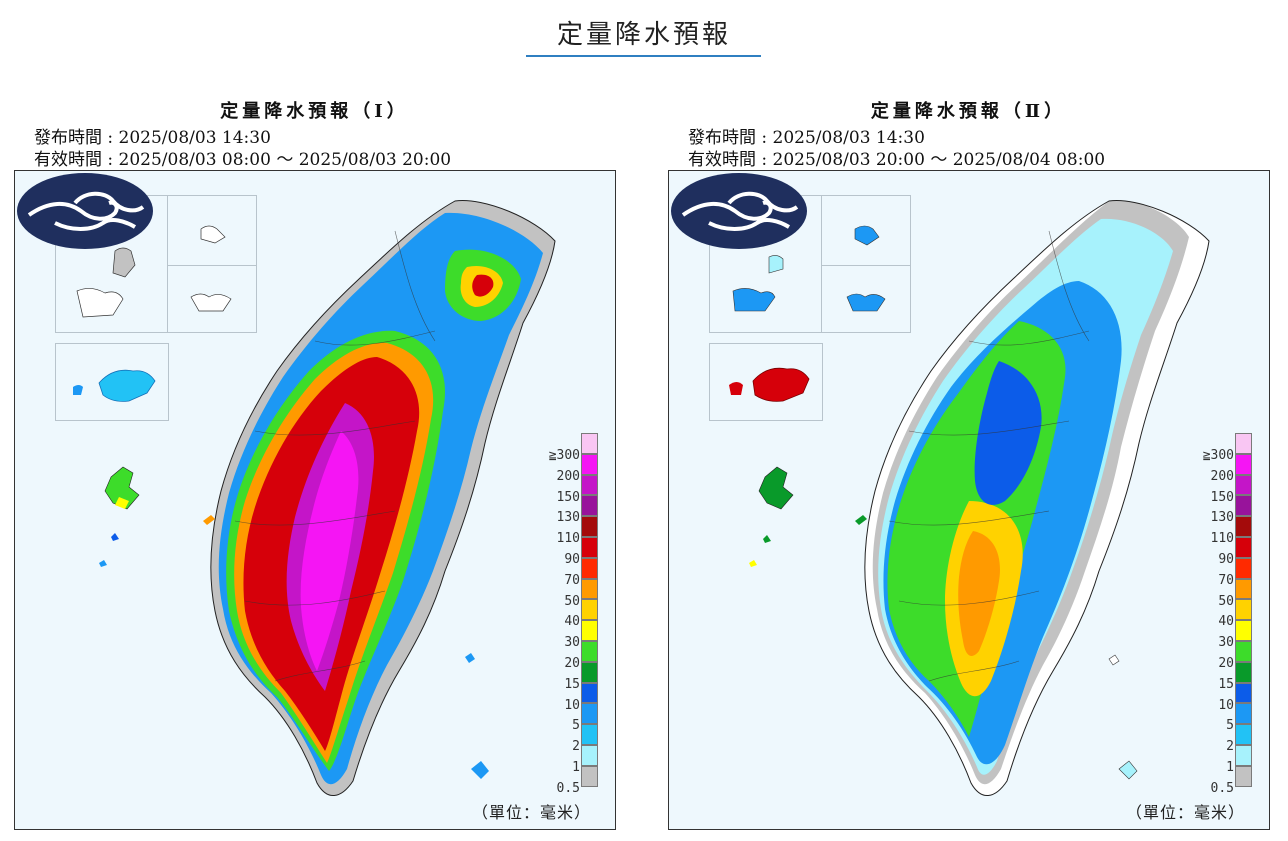 The image size is (1288, 841). Describe the element at coordinates (314, 111) in the screenshot. I see `panel-title: 定量降水預報（Ⅰ）` at that location.